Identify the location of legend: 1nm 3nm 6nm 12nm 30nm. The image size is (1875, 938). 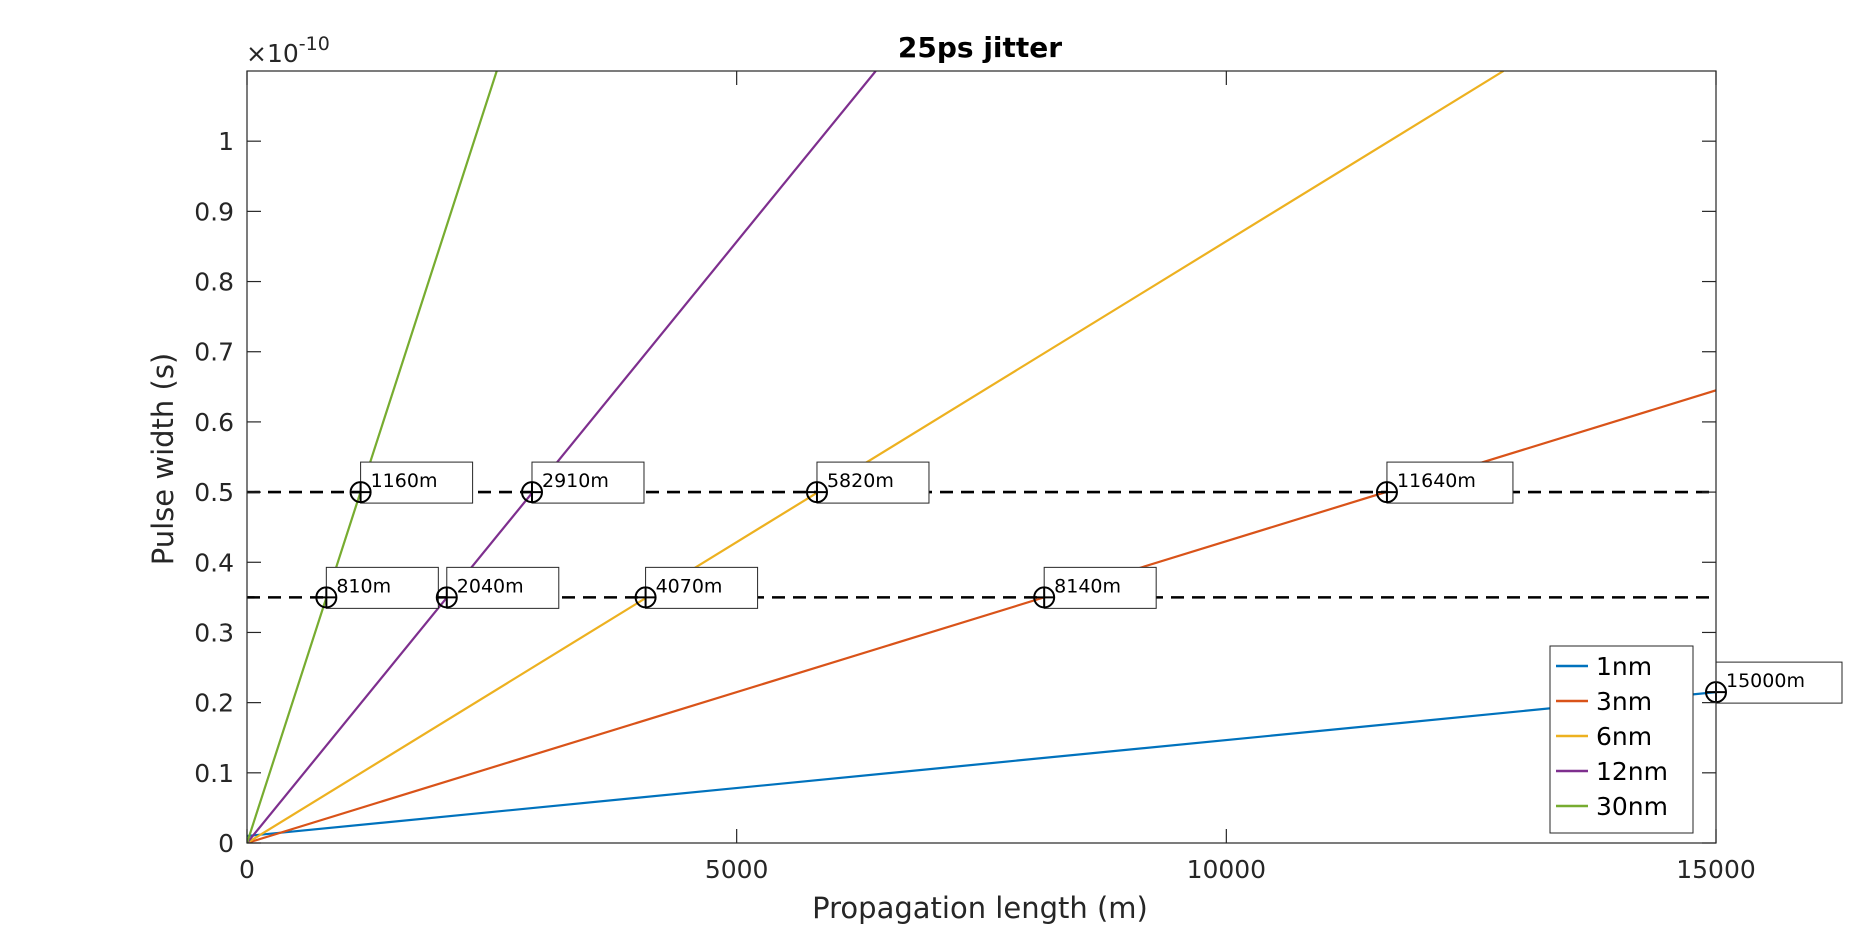
(1621, 739).